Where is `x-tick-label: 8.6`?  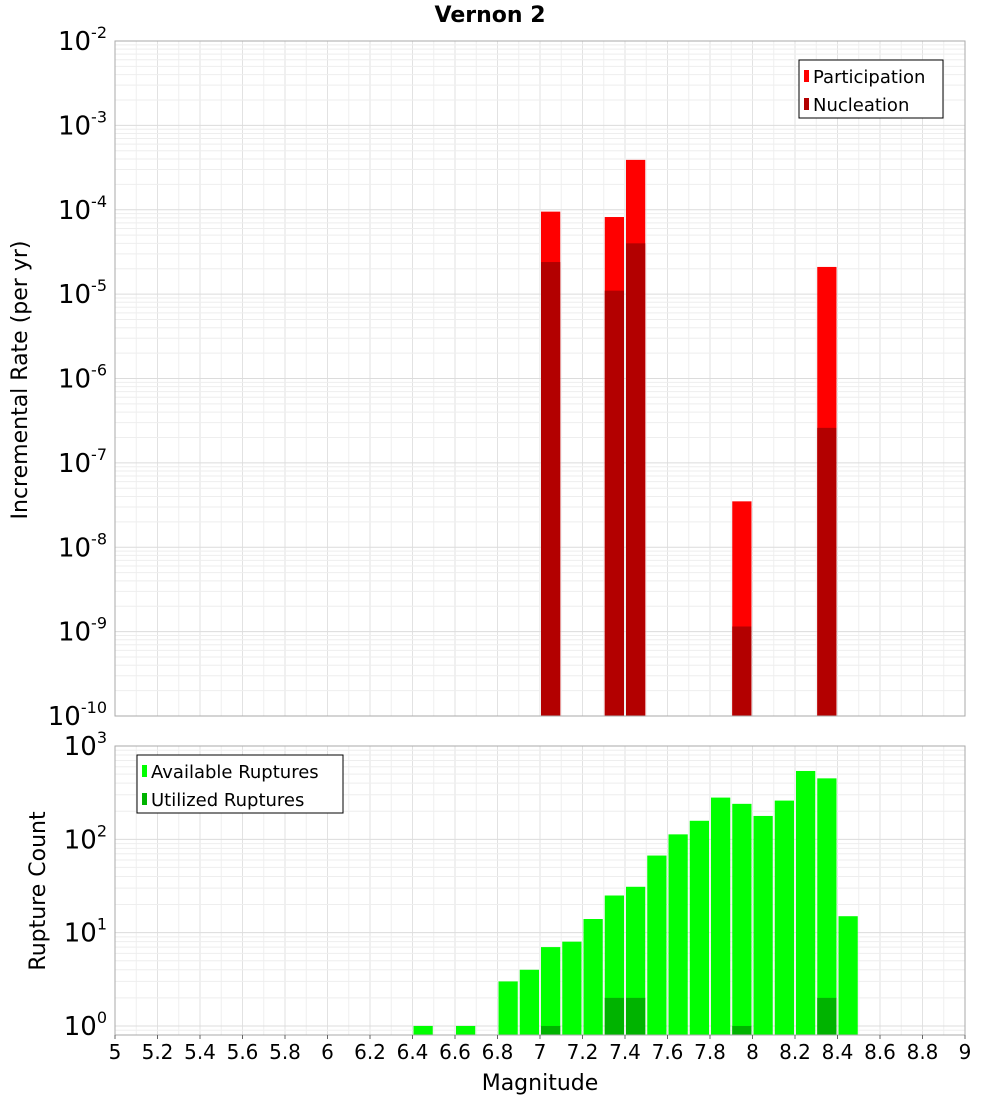
x-tick-label: 8.6 is located at coordinates (880, 1052).